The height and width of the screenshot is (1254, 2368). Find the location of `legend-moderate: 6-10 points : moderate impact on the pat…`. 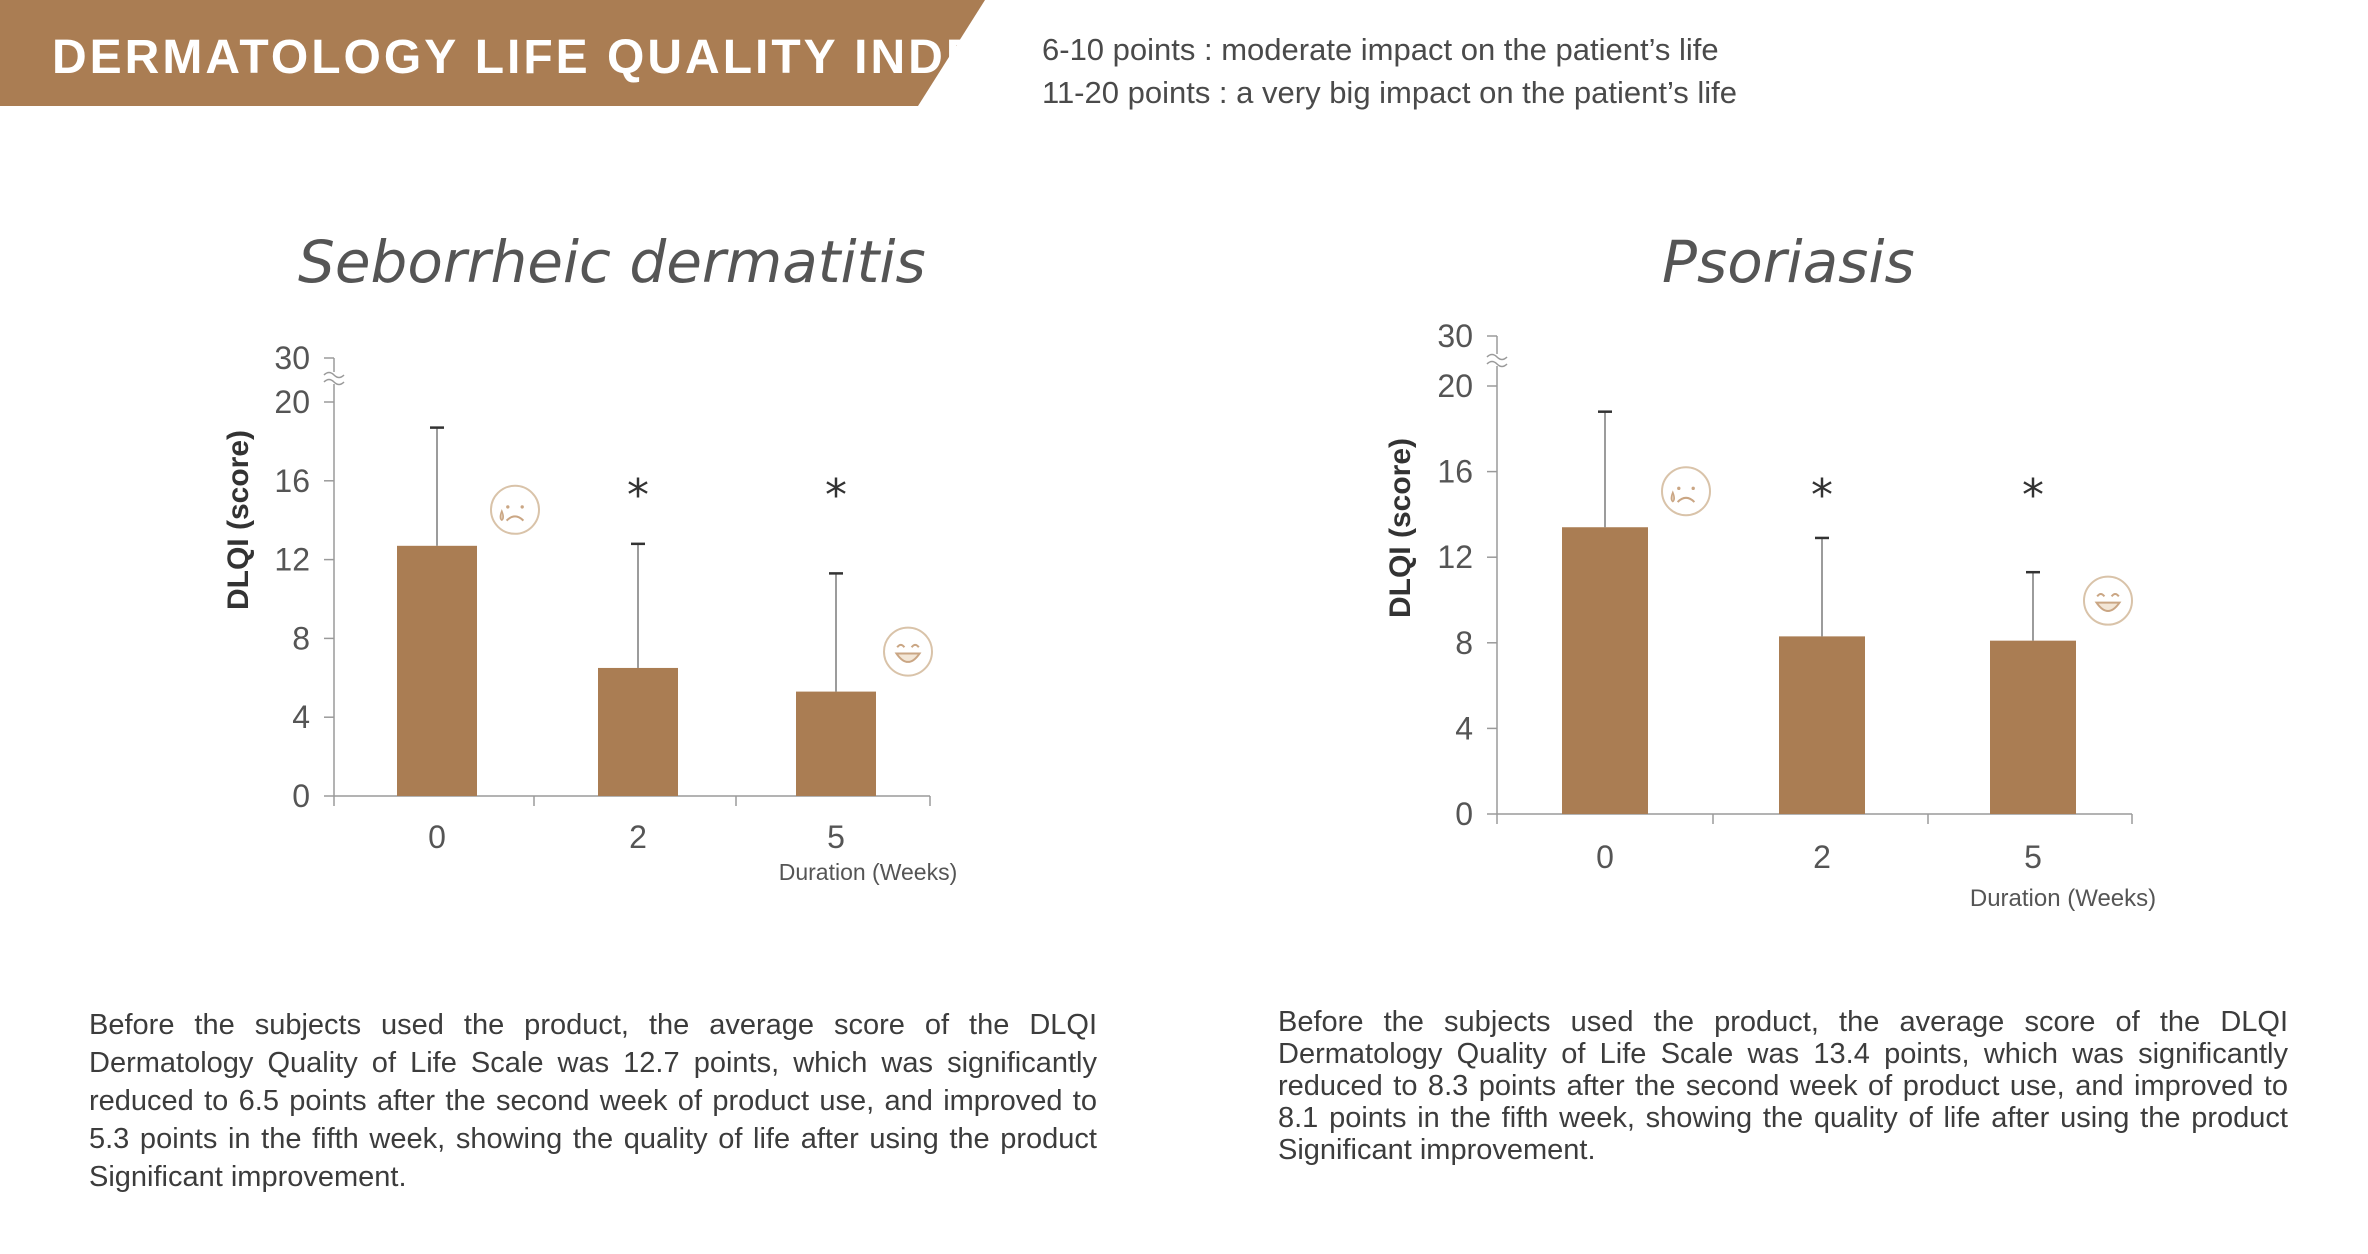

legend-moderate: 6-10 points : moderate impact on the pat… is located at coordinates (1380, 49).